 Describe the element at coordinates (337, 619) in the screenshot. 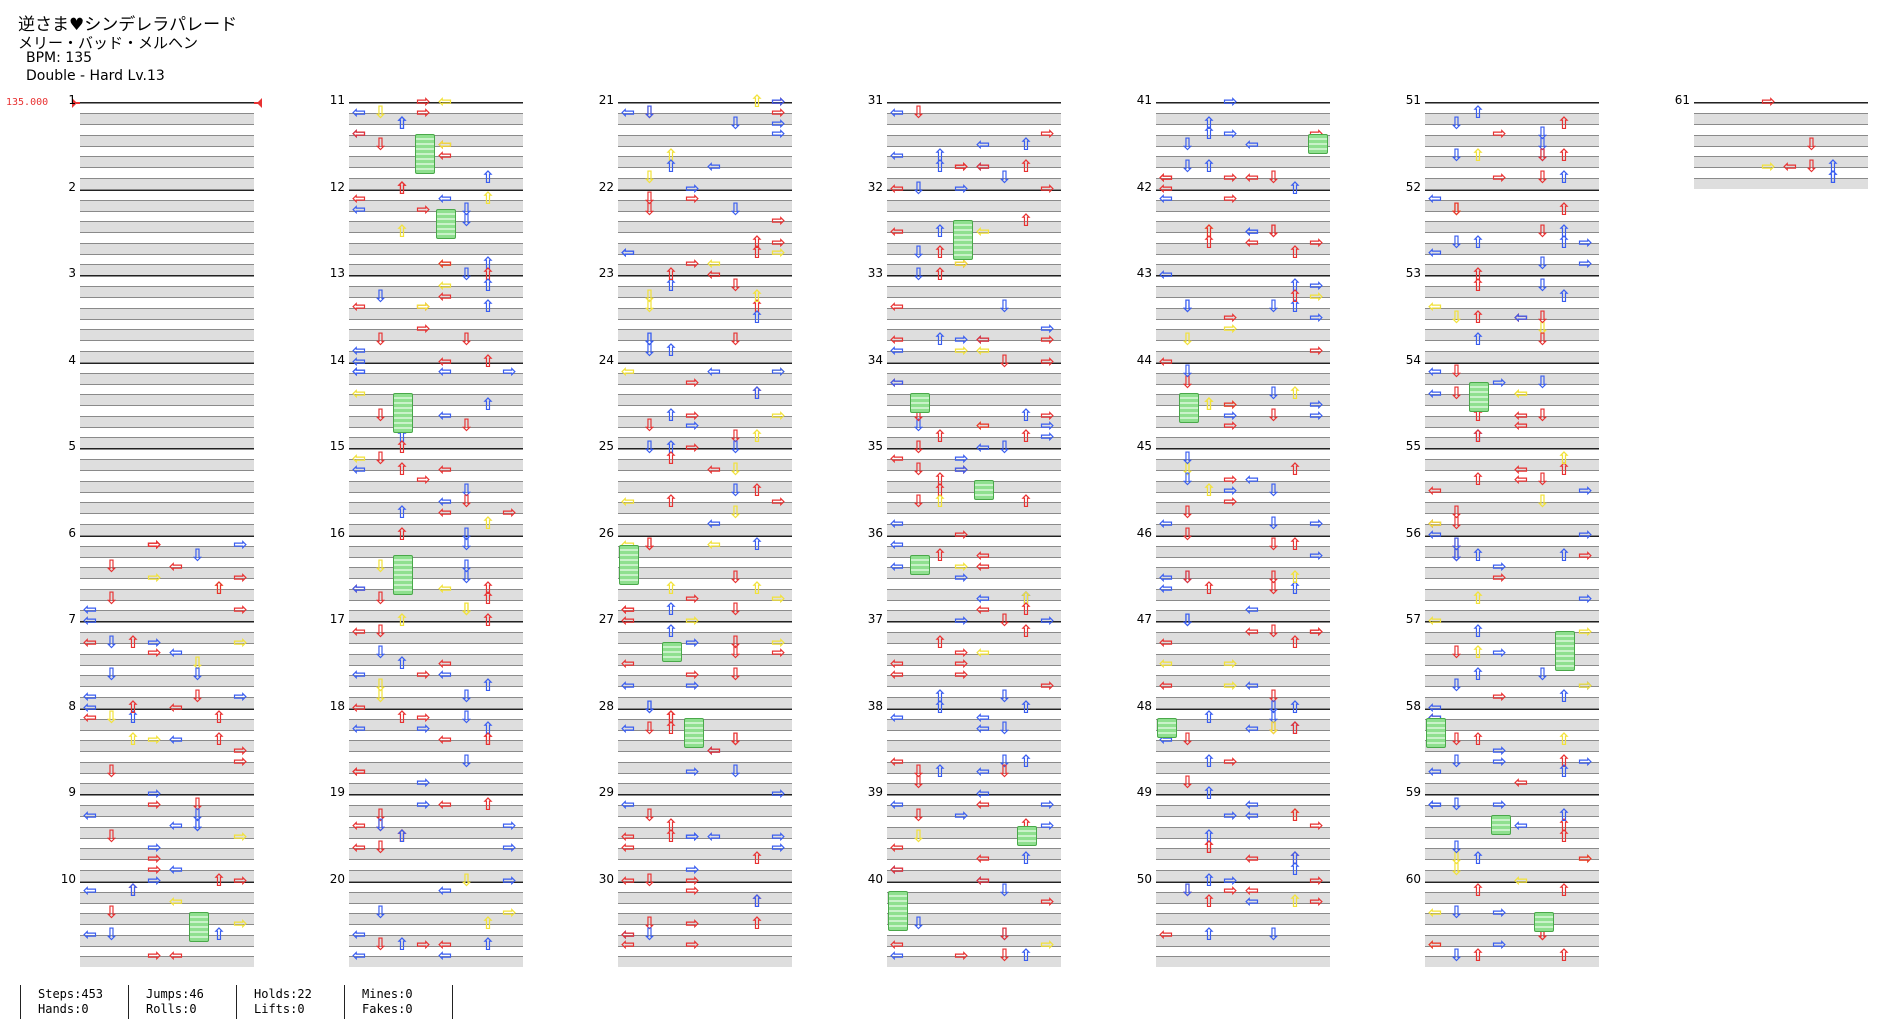

I see `measure-number: 17` at that location.